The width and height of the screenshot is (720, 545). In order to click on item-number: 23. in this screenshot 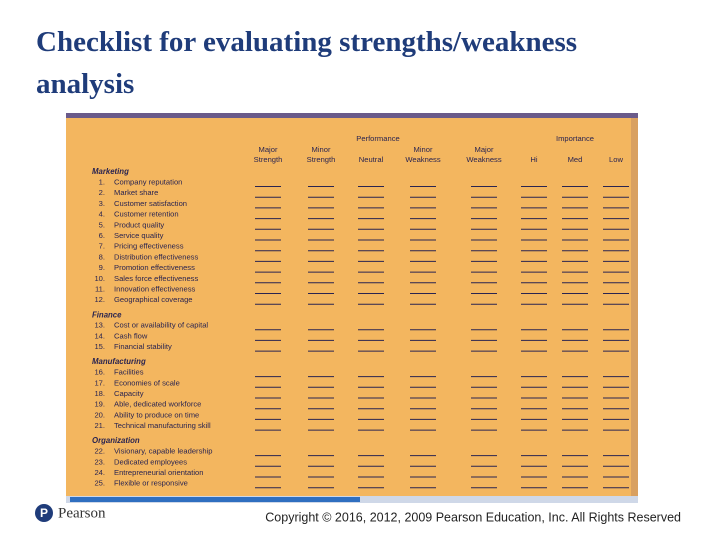, I will do `click(99, 461)`.